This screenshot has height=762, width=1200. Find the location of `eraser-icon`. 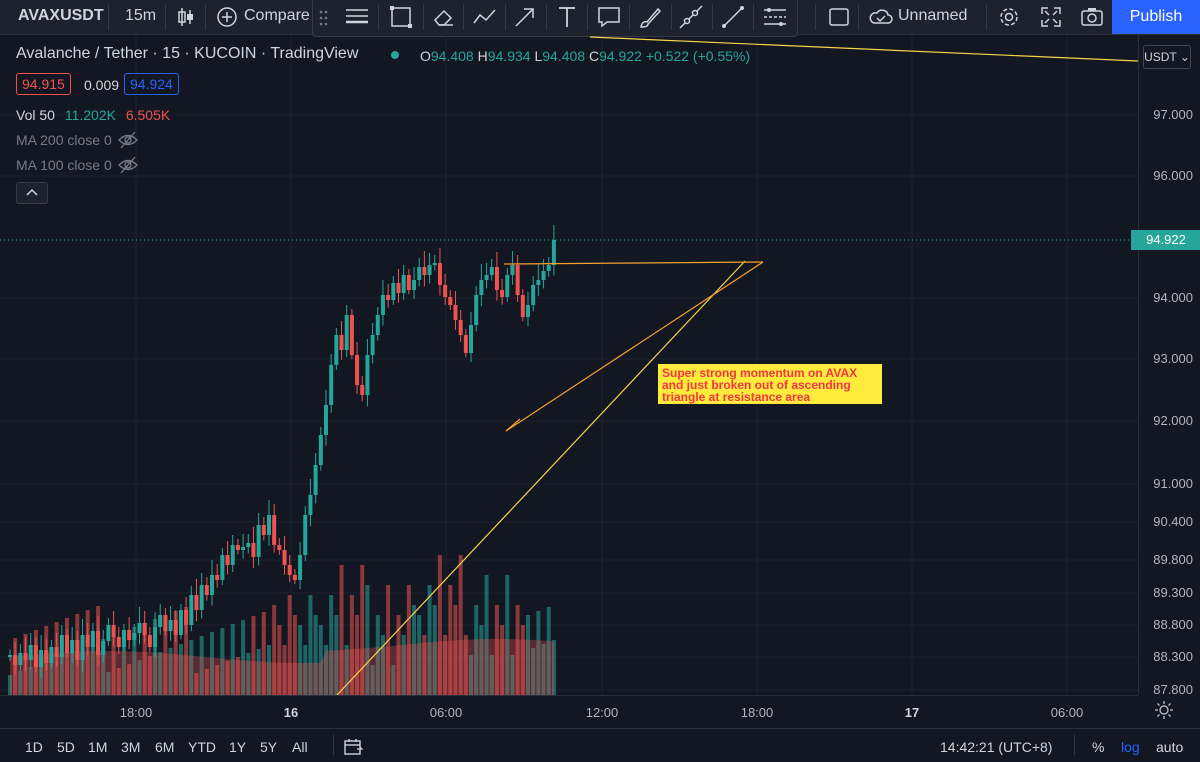

eraser-icon is located at coordinates (443, 17).